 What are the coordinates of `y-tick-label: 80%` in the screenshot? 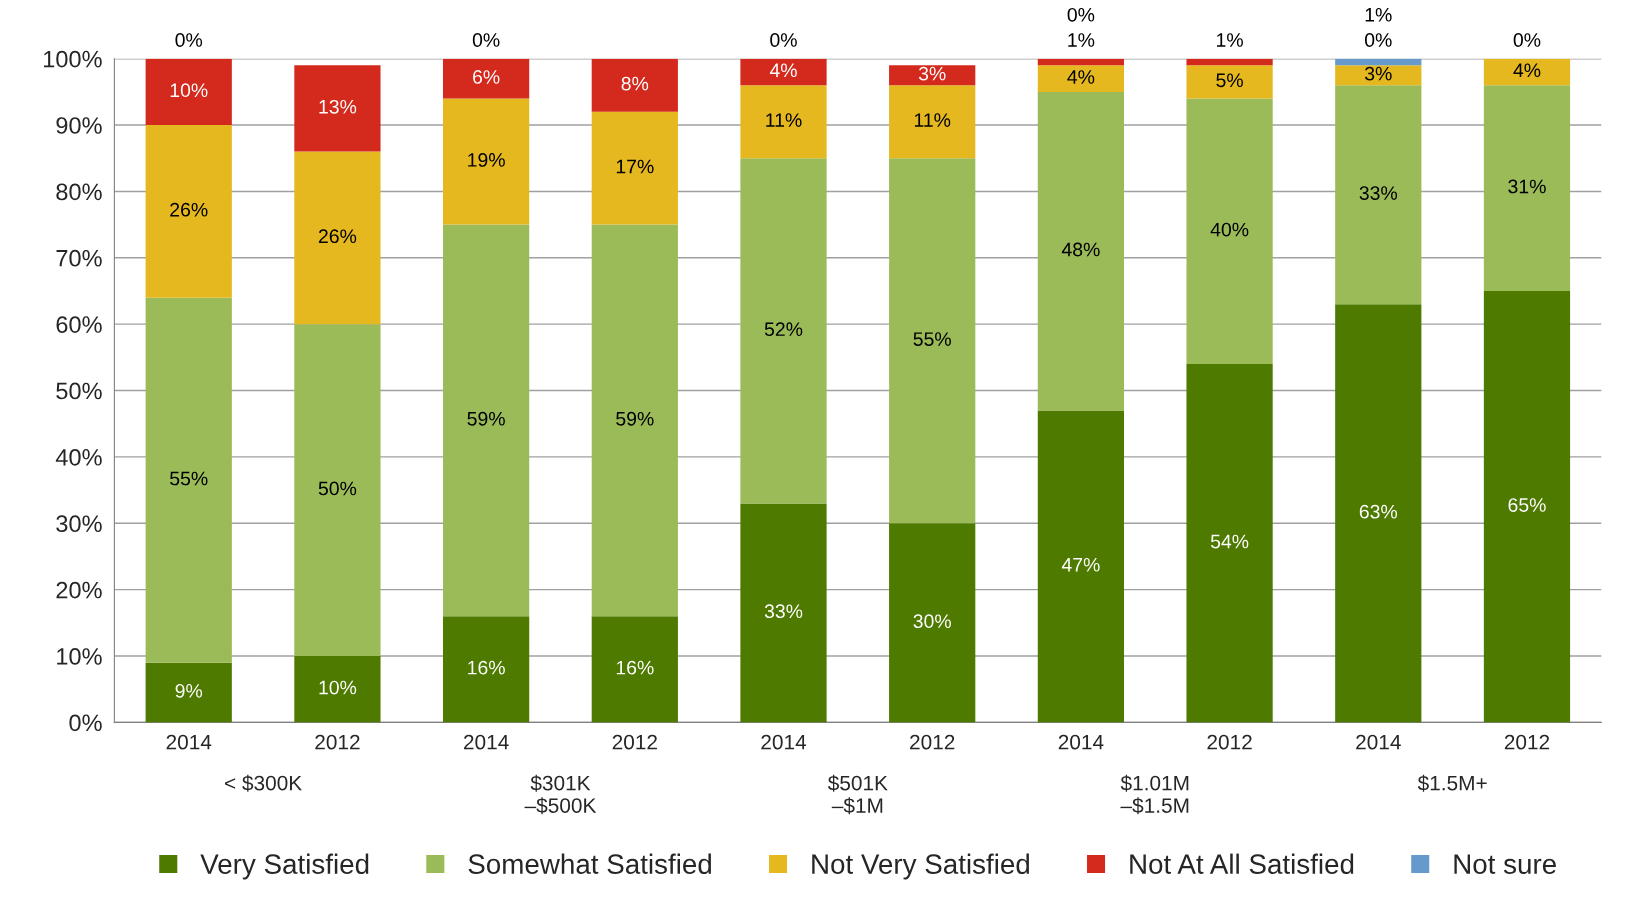 It's located at (79, 192).